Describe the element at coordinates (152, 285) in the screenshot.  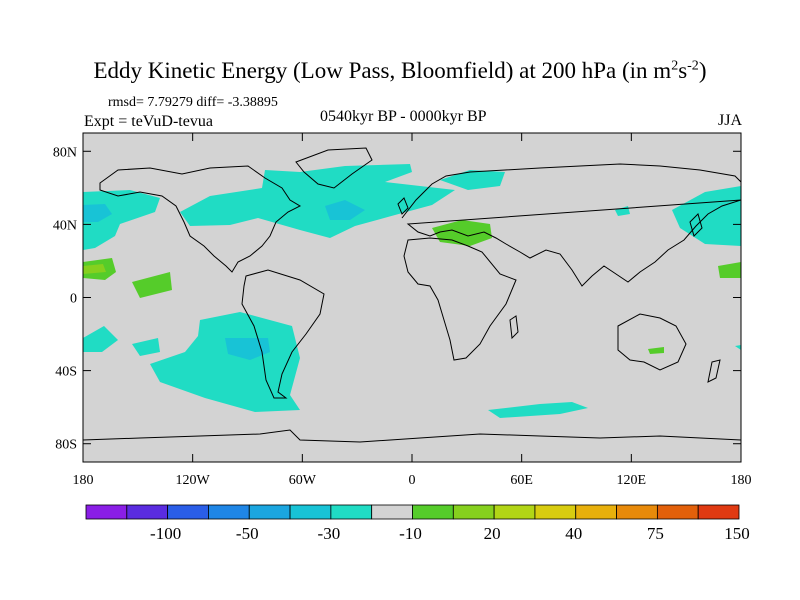
I see `anomaly-central-pacific` at that location.